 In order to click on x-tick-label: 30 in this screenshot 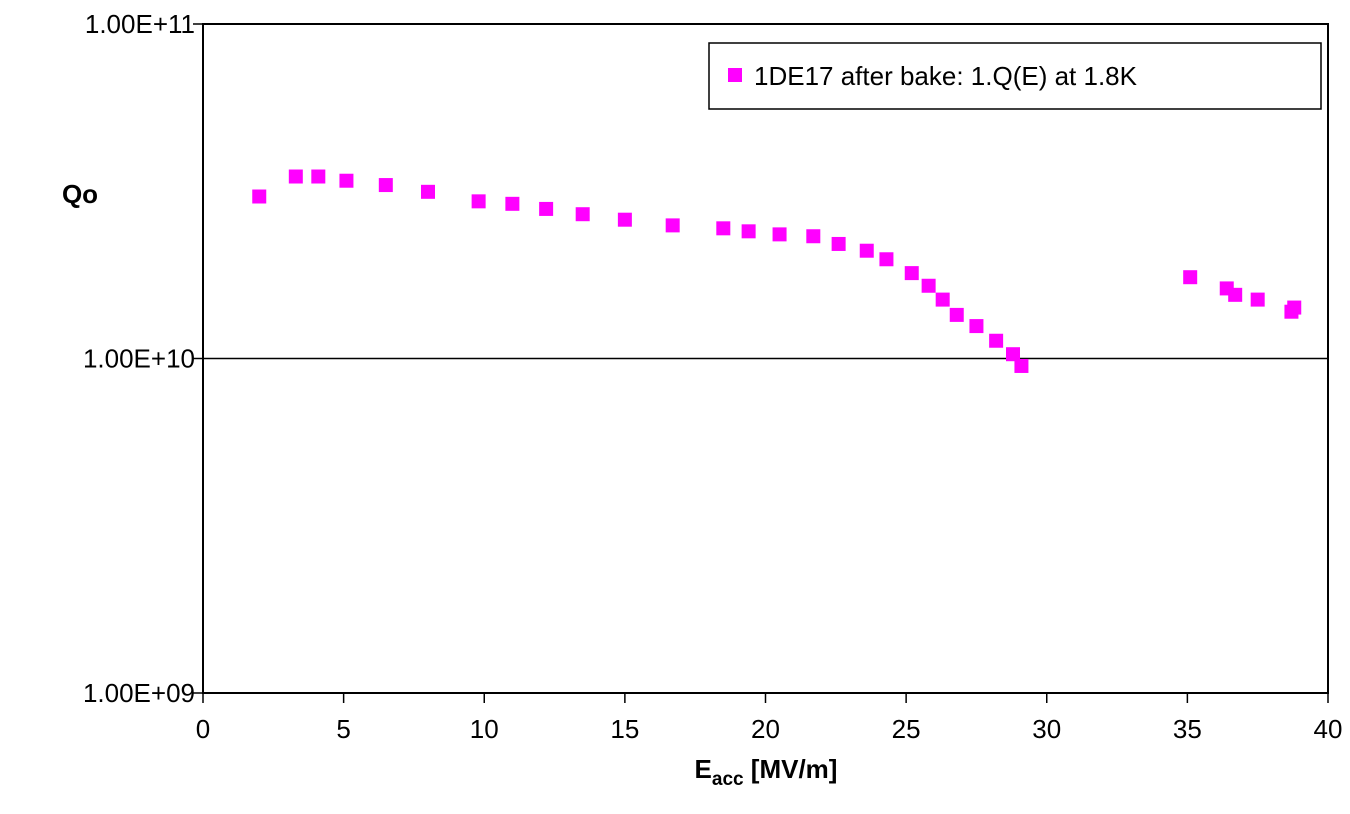, I will do `click(1046, 729)`.